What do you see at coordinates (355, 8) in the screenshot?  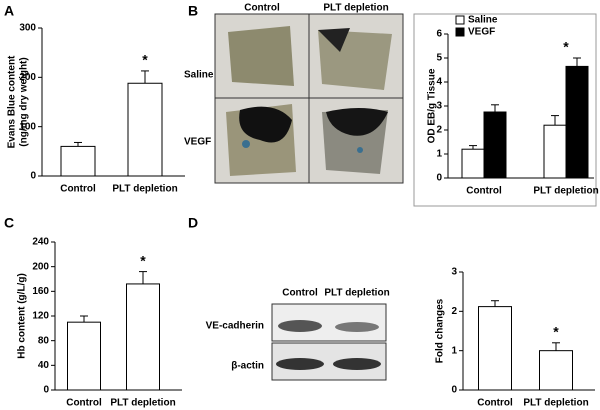 I see `photo-column-label: PLT depletion` at bounding box center [355, 8].